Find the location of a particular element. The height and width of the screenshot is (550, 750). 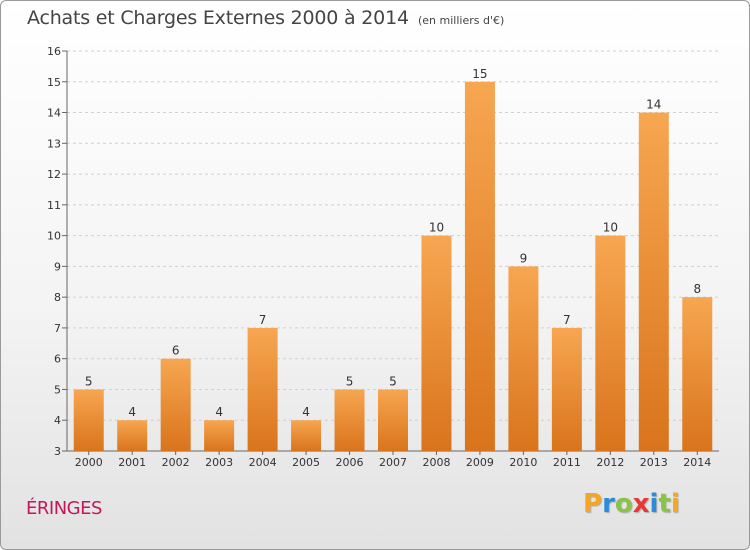

x-tick-label: 2006 is located at coordinates (350, 462).